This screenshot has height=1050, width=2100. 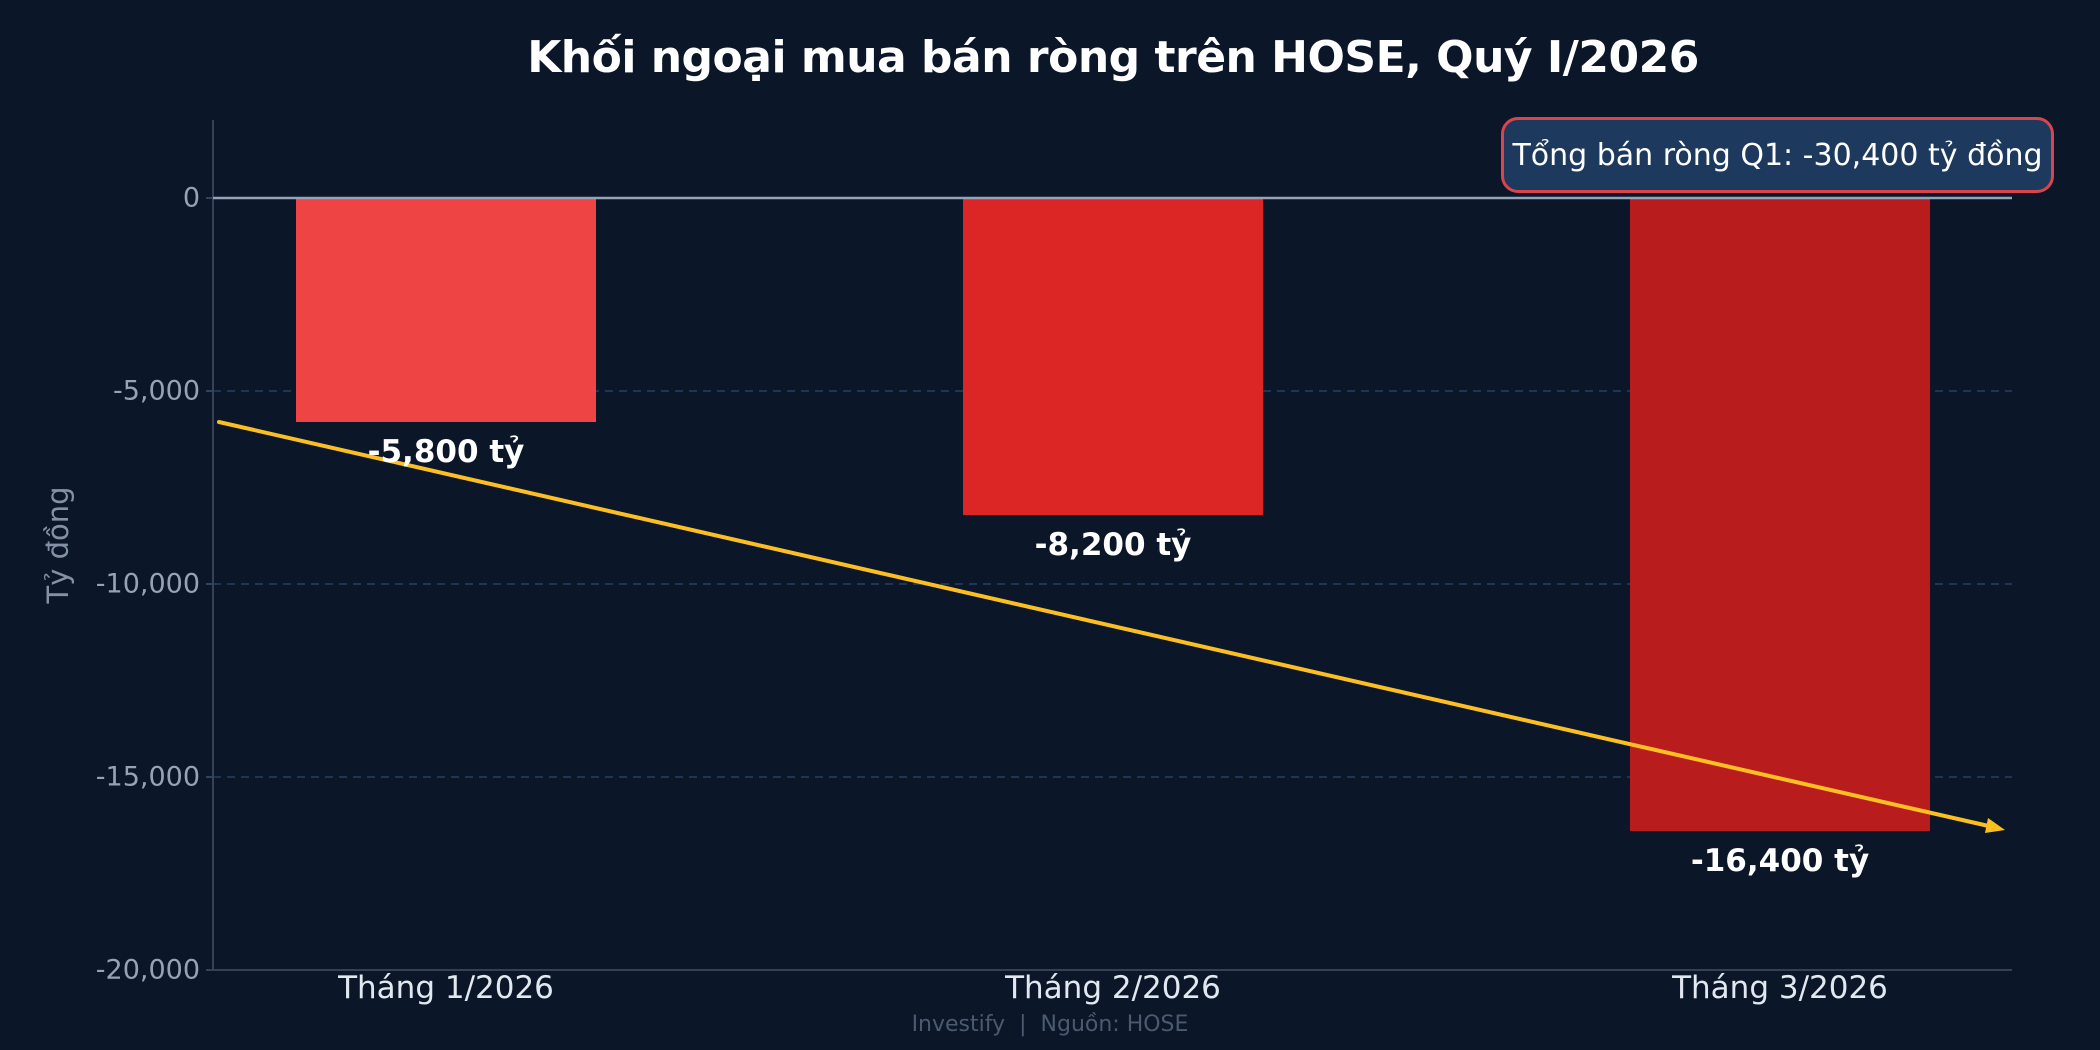 What do you see at coordinates (191, 198) in the screenshot?
I see `y-tick-label: 0` at bounding box center [191, 198].